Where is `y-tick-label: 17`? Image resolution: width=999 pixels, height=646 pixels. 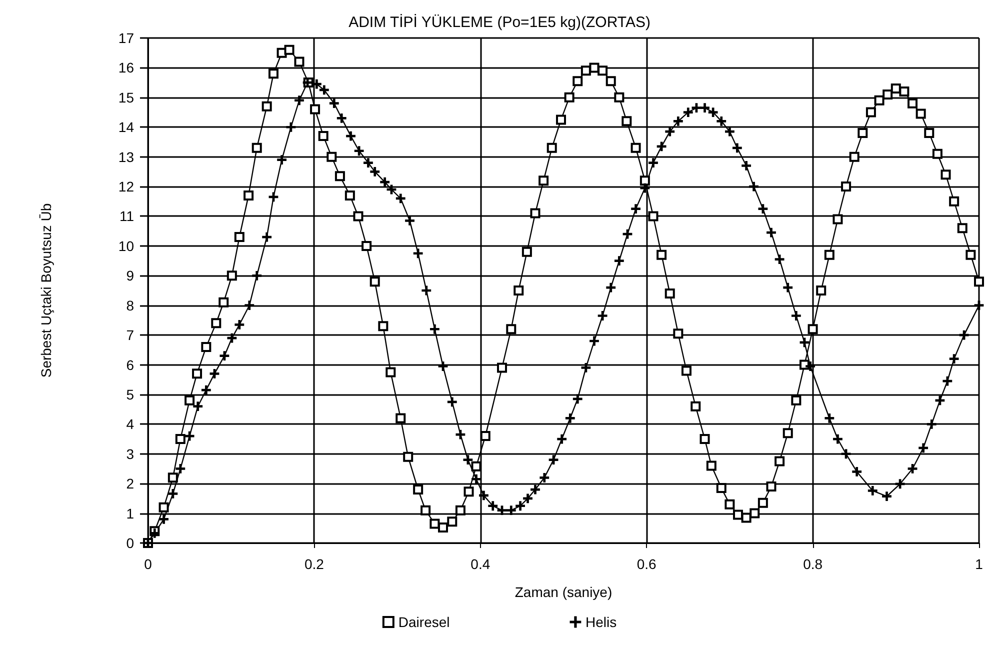
y-tick-label: 17 is located at coordinates (126, 38).